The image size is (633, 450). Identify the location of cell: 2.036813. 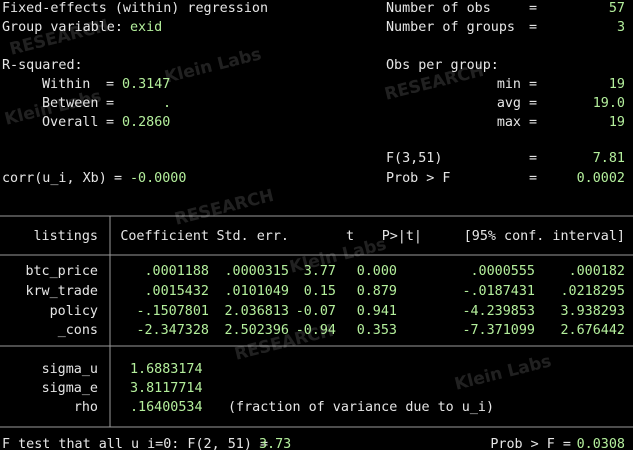
(257, 311).